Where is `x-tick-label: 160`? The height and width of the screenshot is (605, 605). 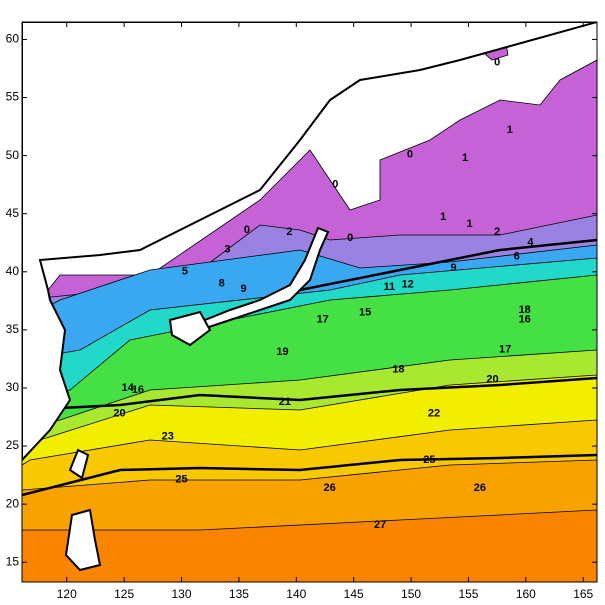
x-tick-label: 160 is located at coordinates (526, 594).